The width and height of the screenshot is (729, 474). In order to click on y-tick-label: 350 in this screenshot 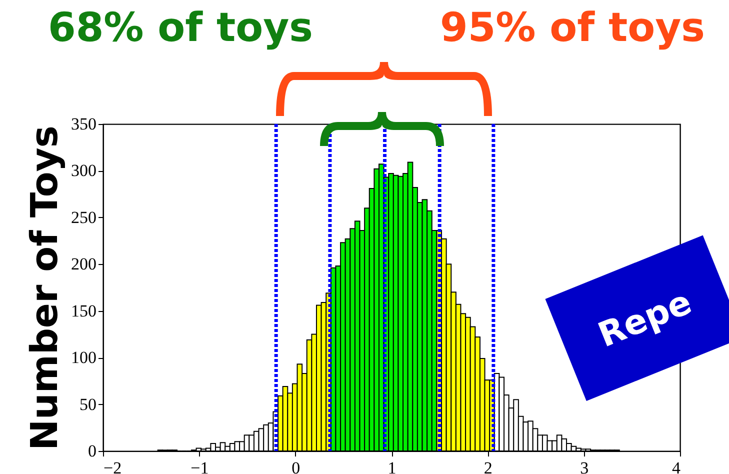, I will do `click(83, 124)`.